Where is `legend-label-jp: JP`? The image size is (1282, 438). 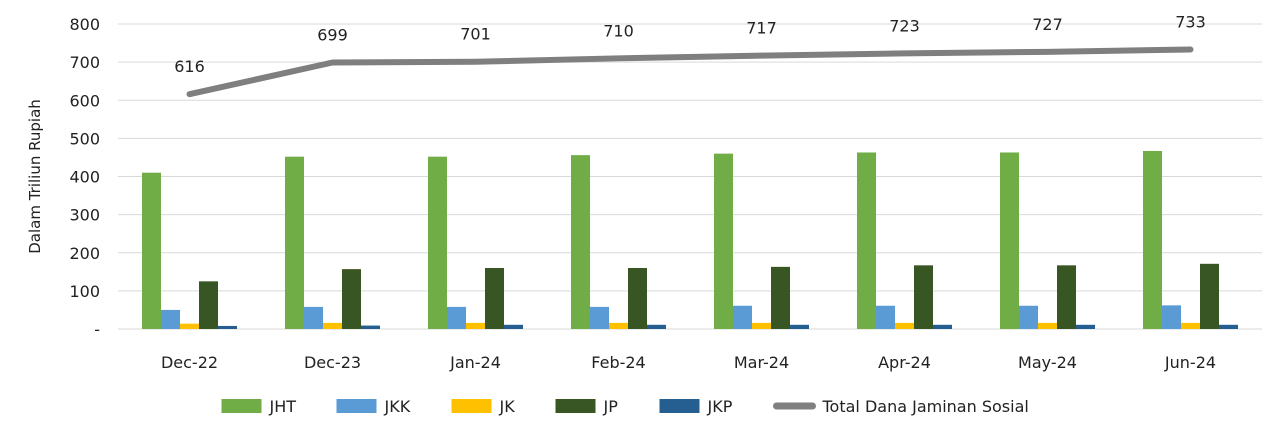 legend-label-jp: JP is located at coordinates (611, 406).